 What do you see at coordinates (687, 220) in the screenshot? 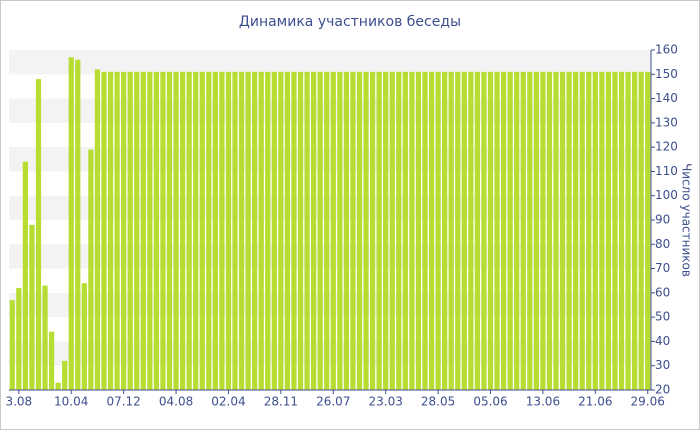
I see `y-axis-title: Число участников` at bounding box center [687, 220].